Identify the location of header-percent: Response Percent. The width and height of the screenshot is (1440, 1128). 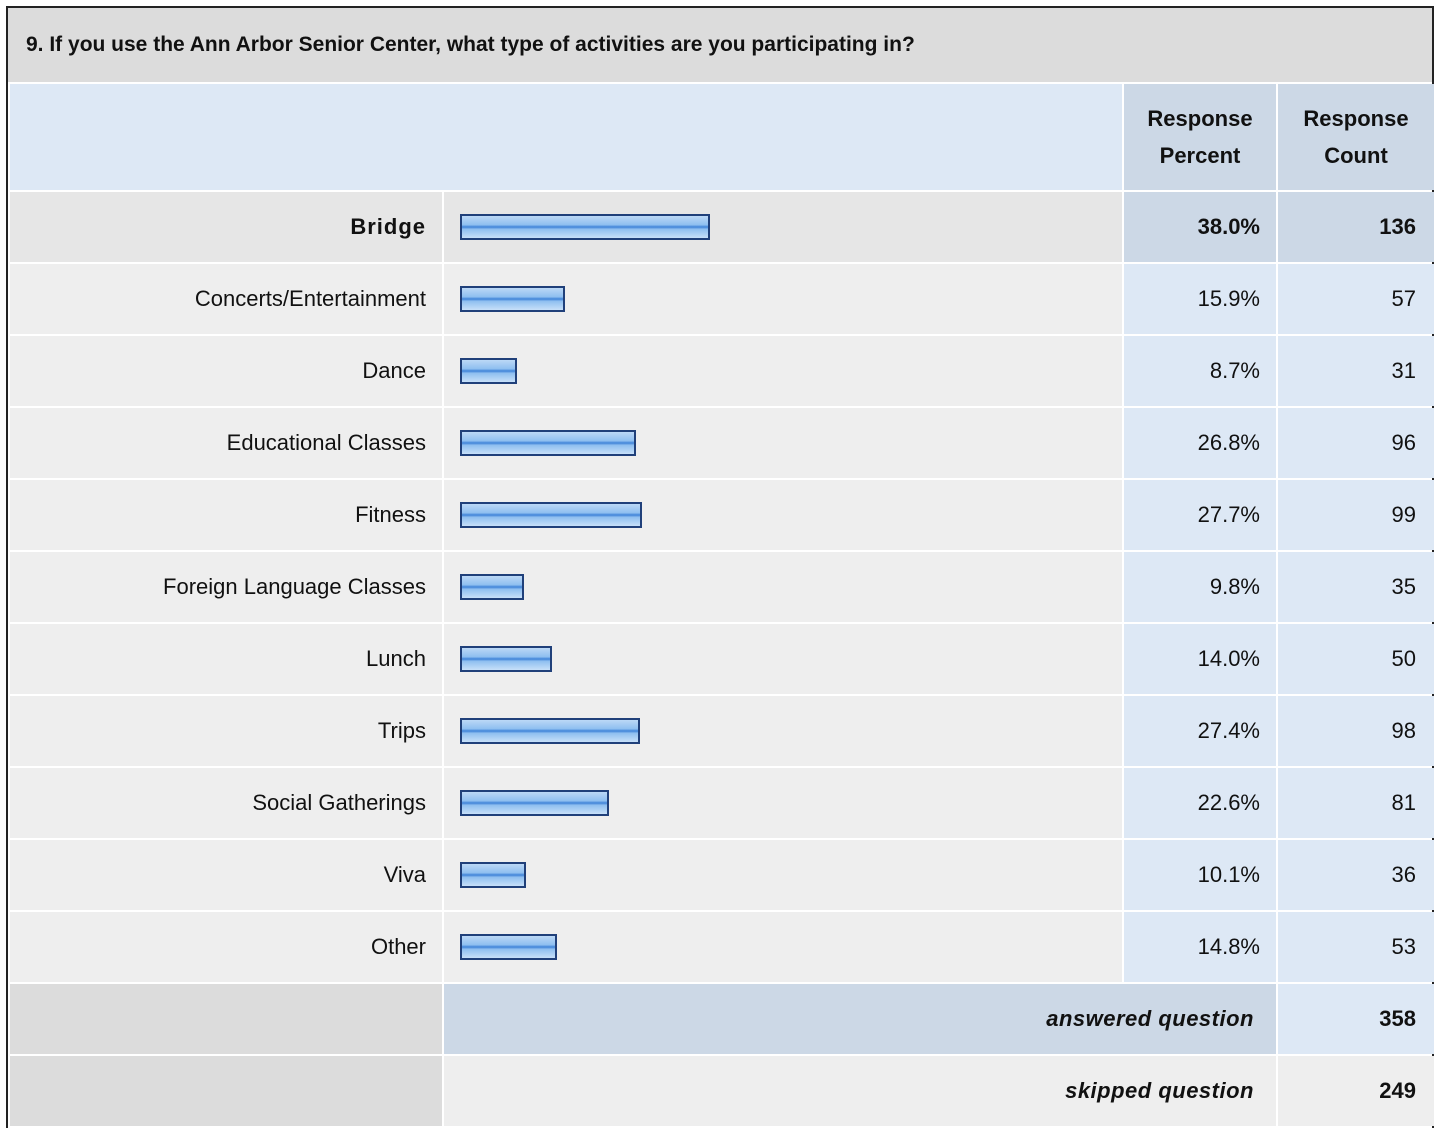
(1200, 137).